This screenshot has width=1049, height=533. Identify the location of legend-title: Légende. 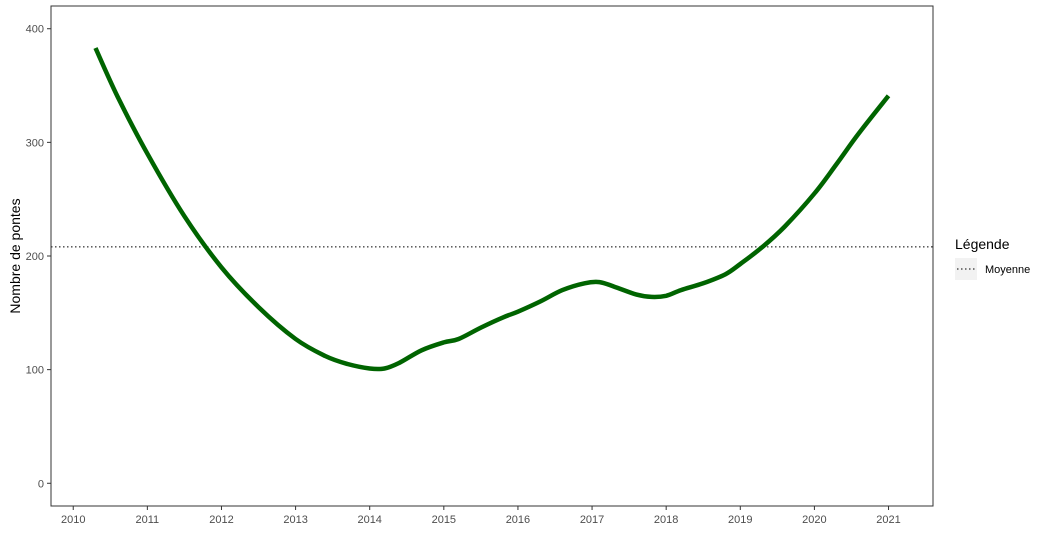
(982, 244).